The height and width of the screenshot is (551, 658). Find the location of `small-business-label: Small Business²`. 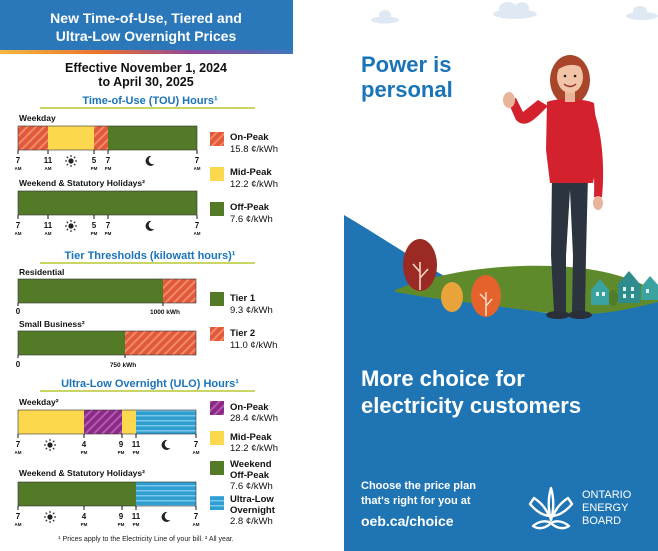

small-business-label: Small Business² is located at coordinates (52, 324).